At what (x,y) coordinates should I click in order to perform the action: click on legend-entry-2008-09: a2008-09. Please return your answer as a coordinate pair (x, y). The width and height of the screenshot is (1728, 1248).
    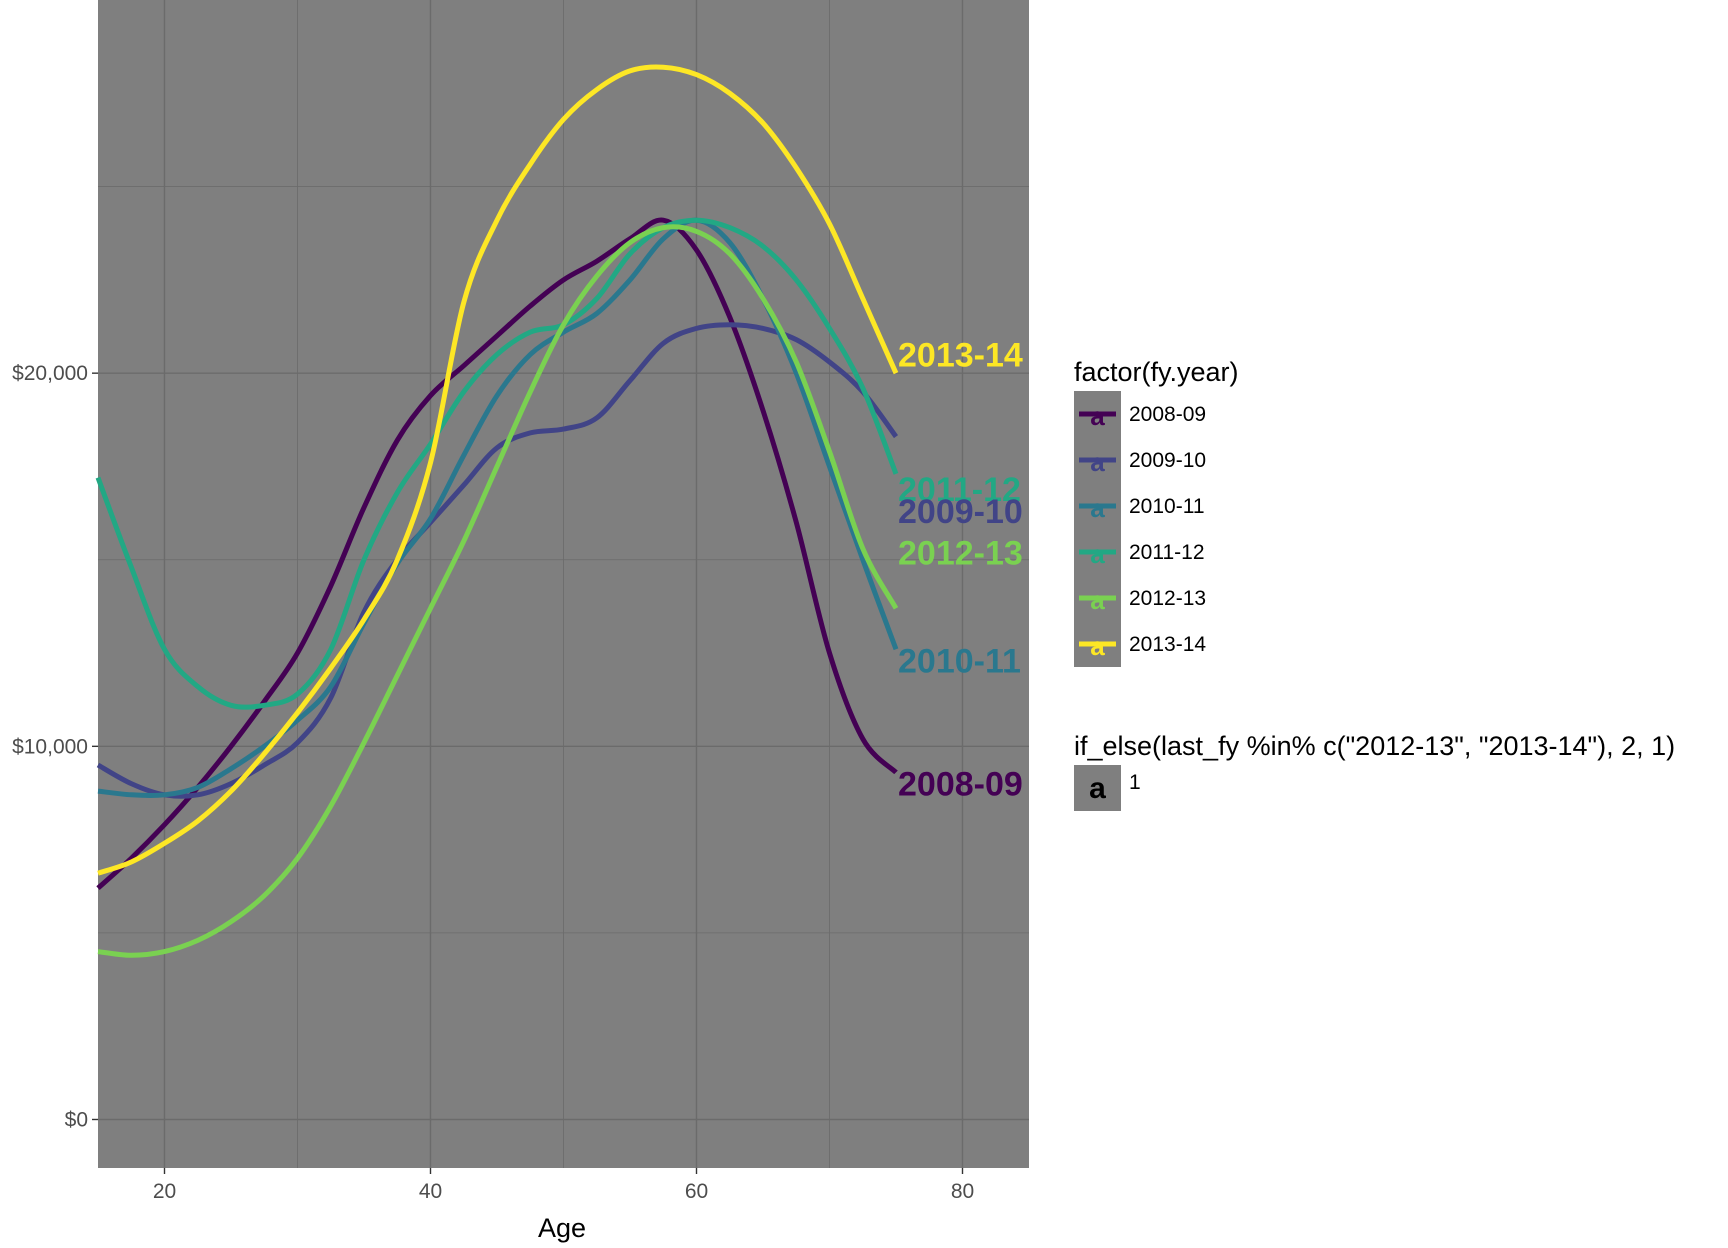
    Looking at the image, I should click on (1140, 414).